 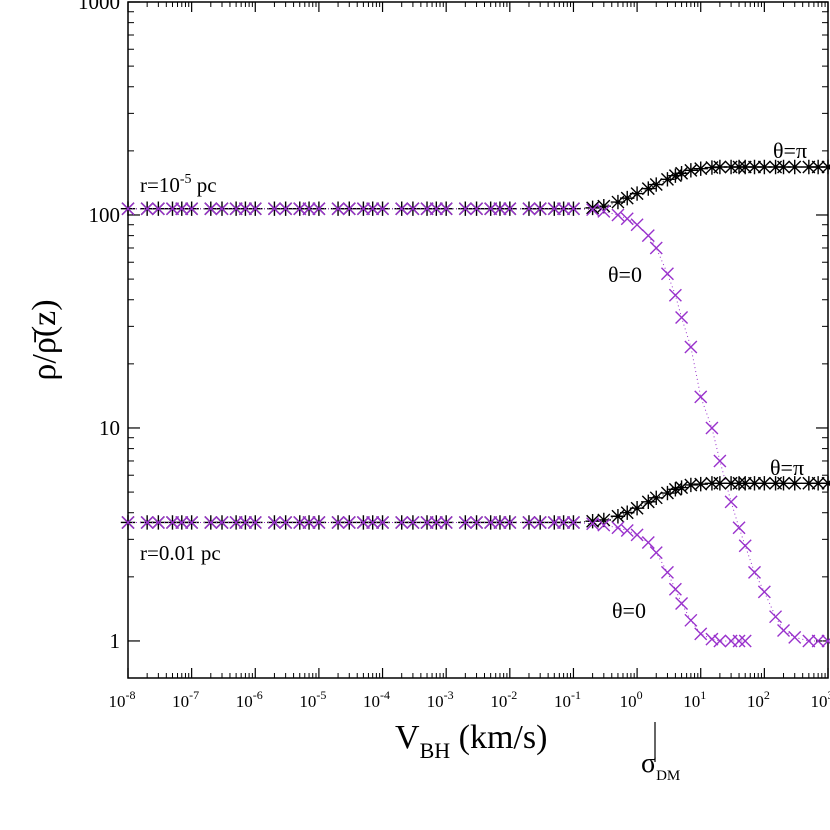 What do you see at coordinates (576, 695) in the screenshot?
I see `x-tick-label-exp: -1` at bounding box center [576, 695].